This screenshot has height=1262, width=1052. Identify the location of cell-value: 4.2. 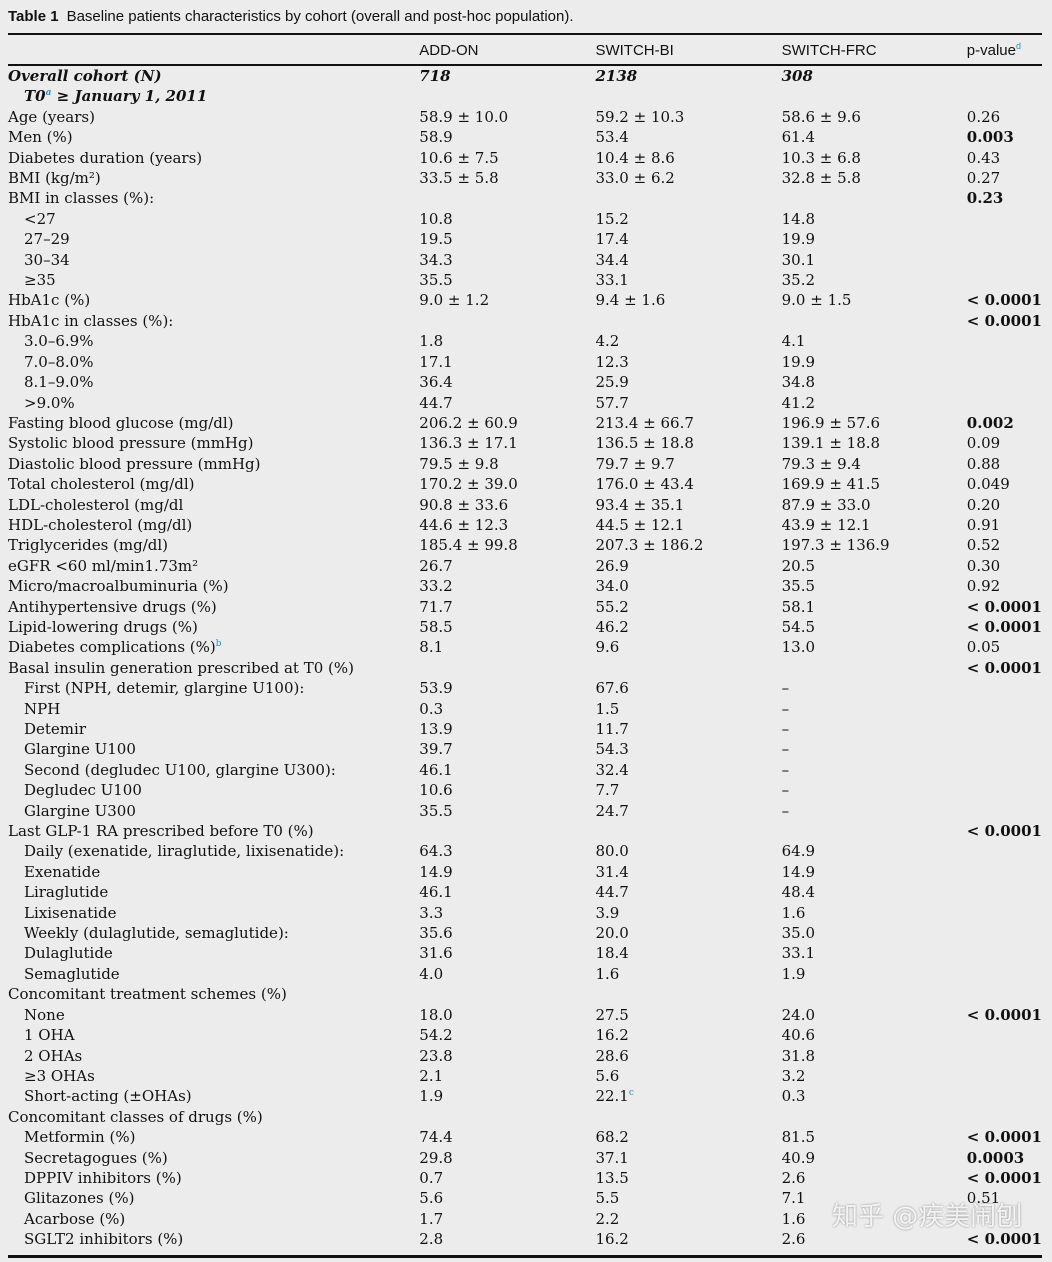
(607, 341).